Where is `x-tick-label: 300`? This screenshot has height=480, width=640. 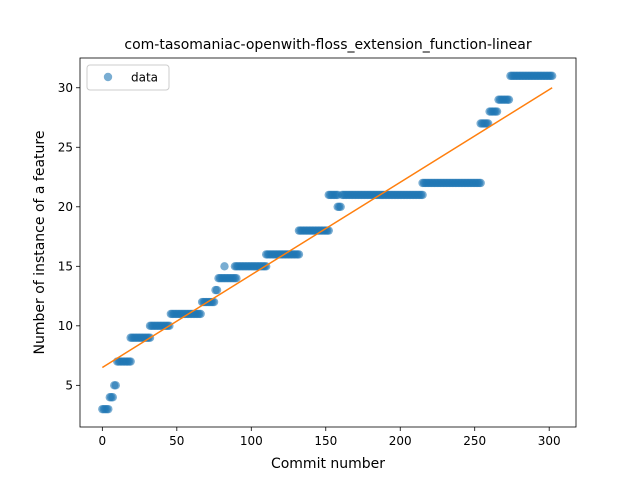
x-tick-label: 300 is located at coordinates (549, 441).